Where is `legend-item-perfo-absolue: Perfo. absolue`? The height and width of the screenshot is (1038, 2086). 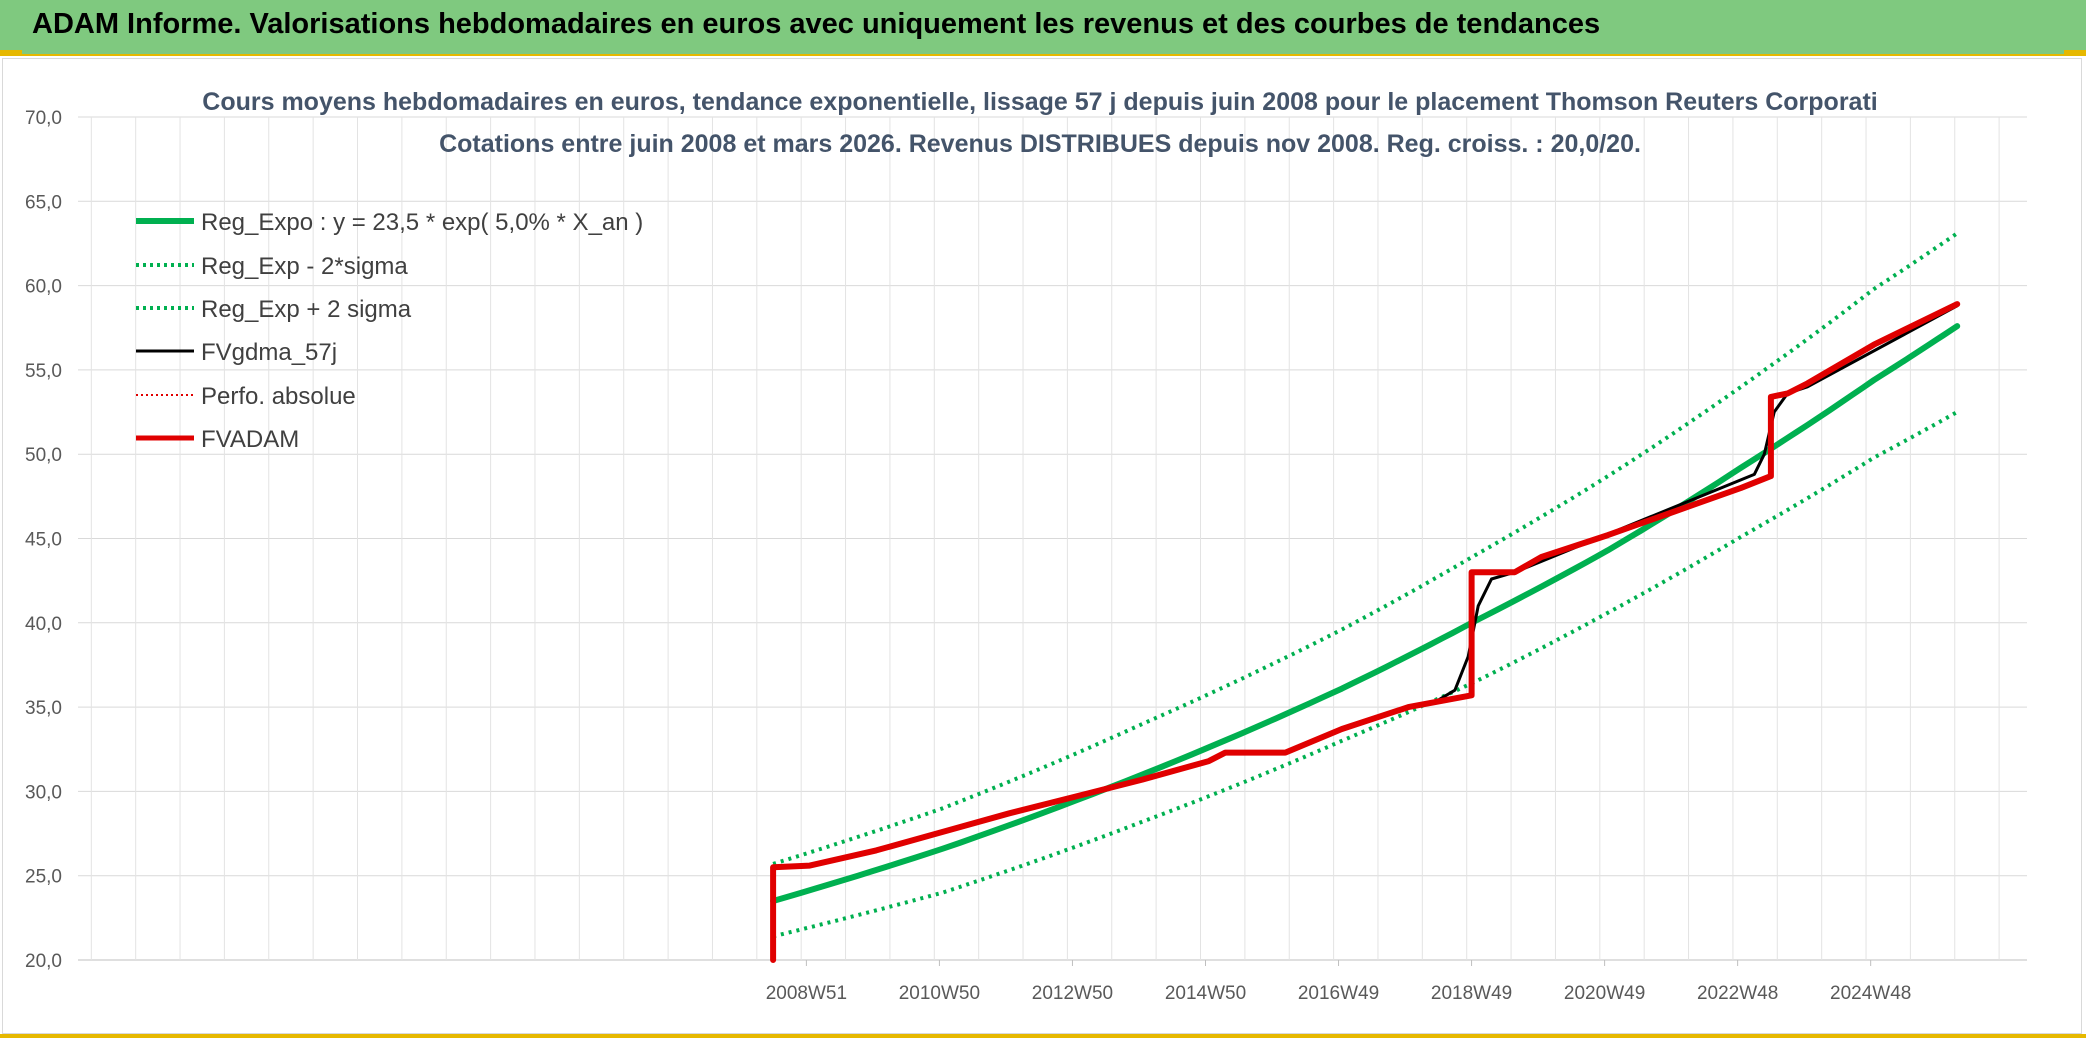 legend-item-perfo-absolue: Perfo. absolue is located at coordinates (246, 396).